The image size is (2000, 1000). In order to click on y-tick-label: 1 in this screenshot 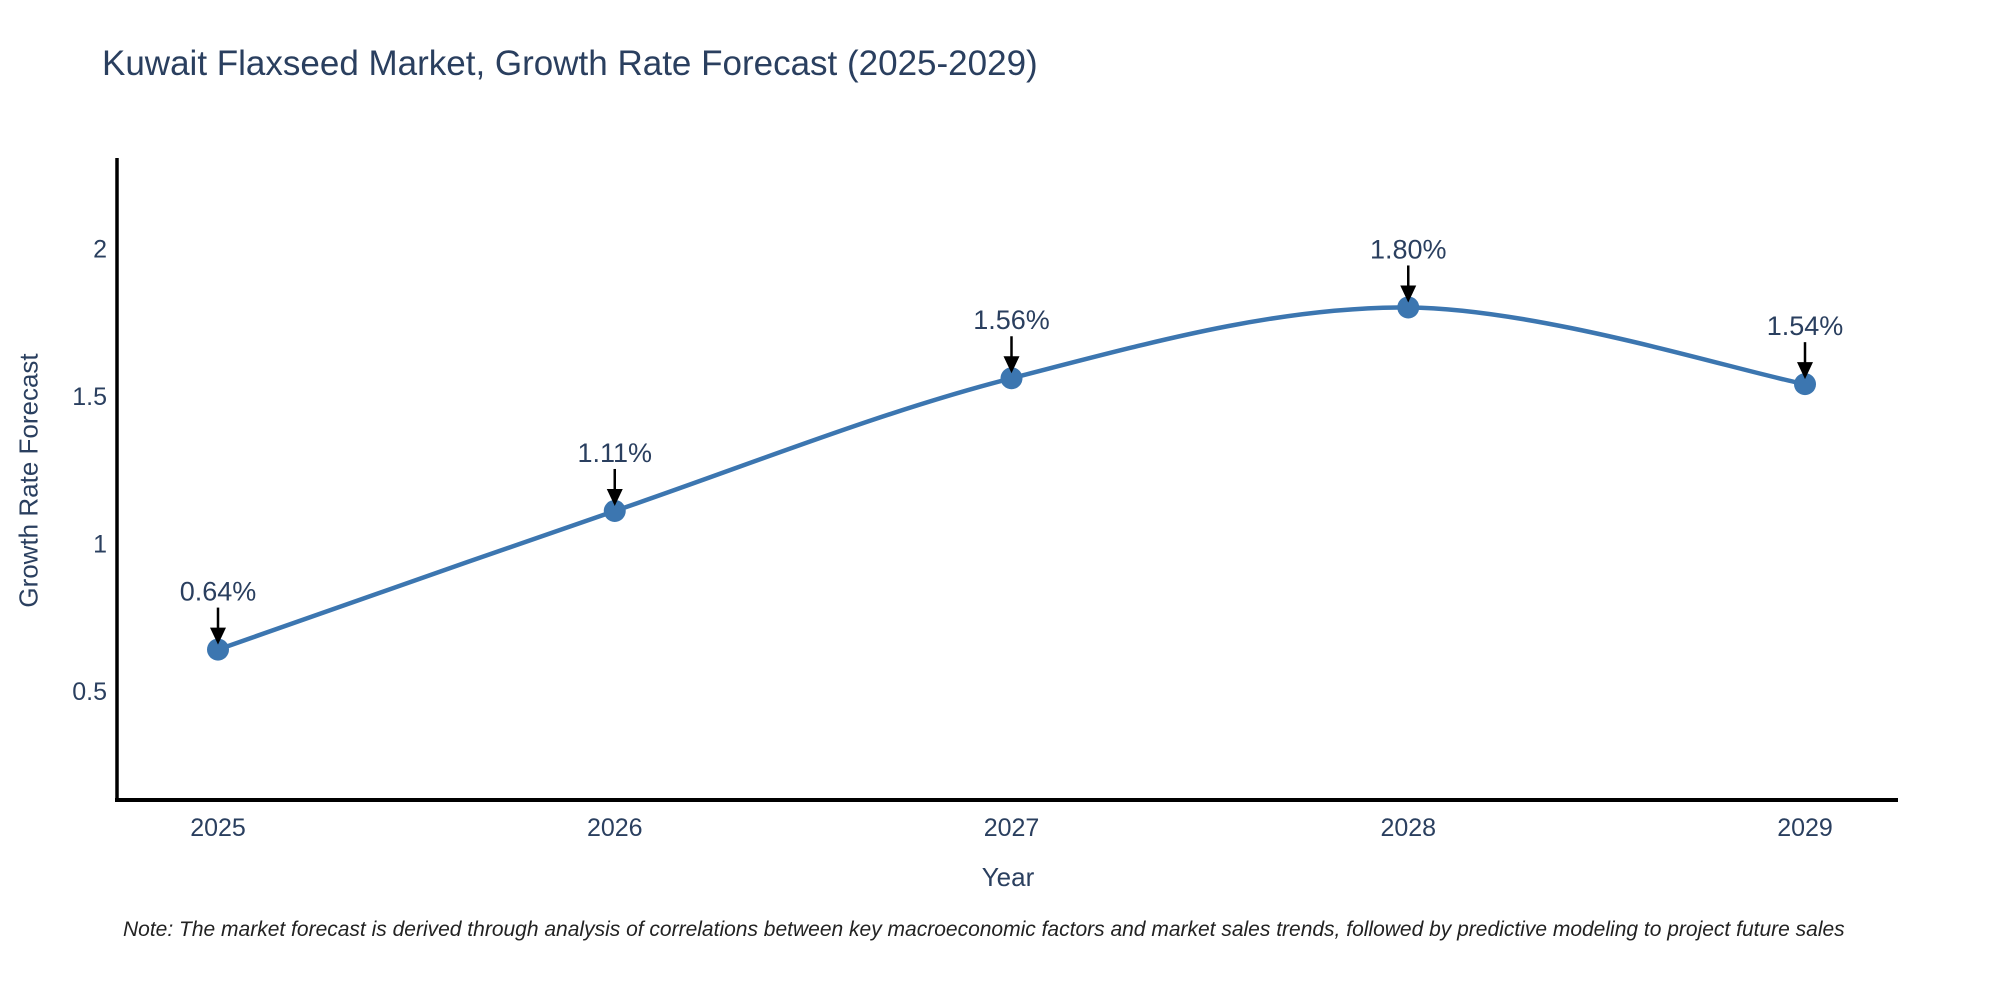, I will do `click(100, 544)`.